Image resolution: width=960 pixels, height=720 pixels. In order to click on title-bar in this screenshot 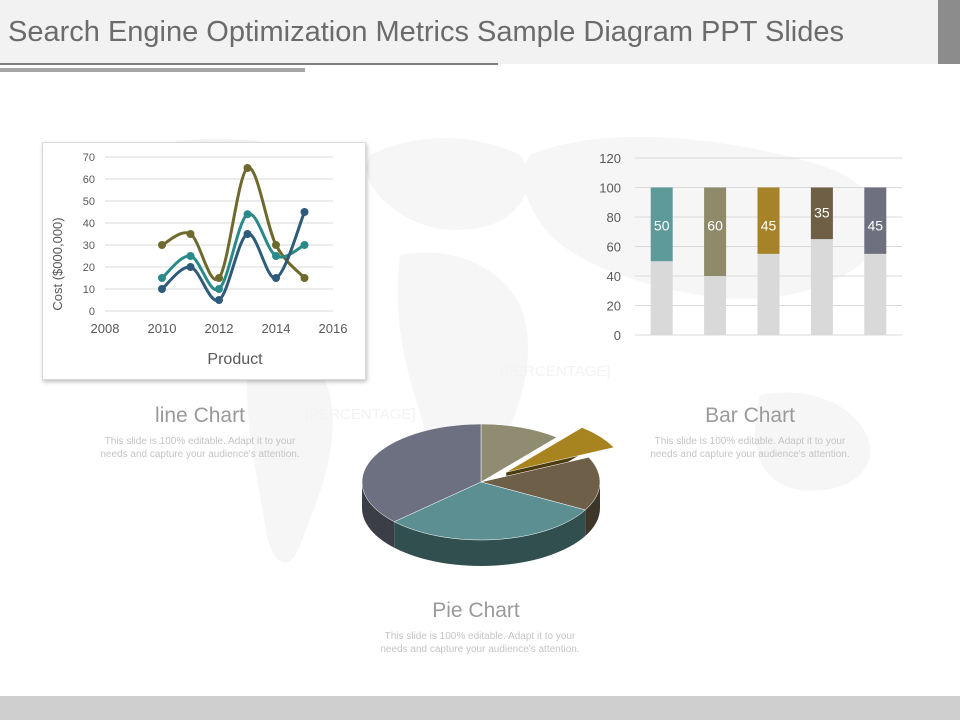, I will do `click(469, 32)`.